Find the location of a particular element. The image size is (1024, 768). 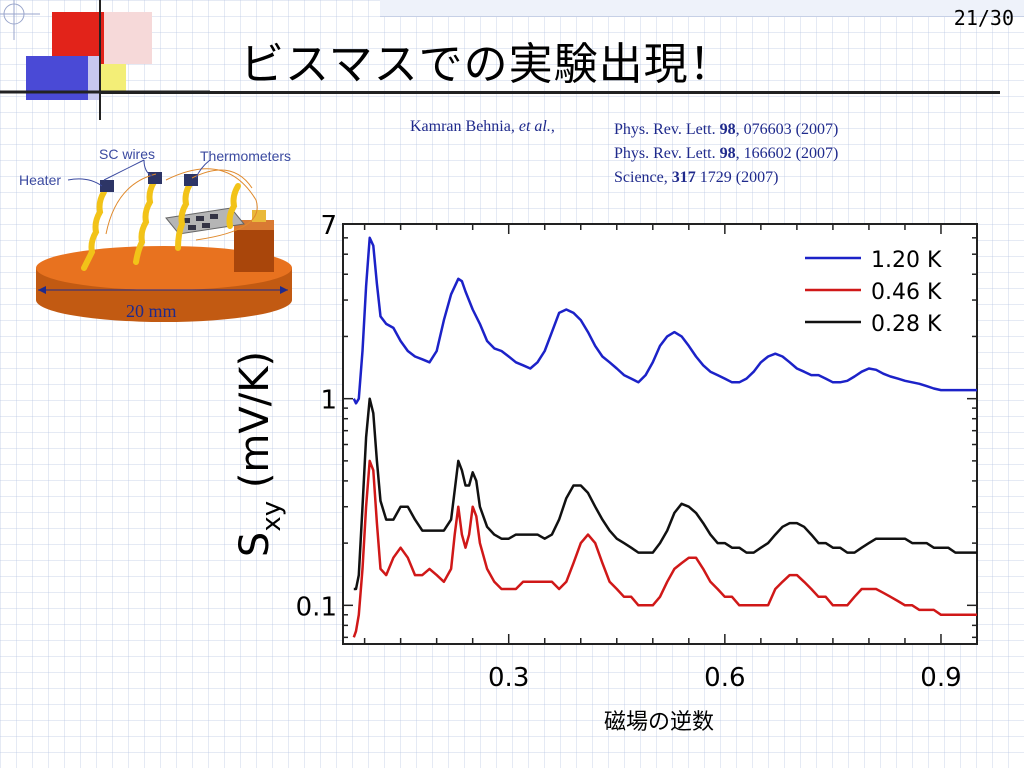

title-underline is located at coordinates (550, 92).